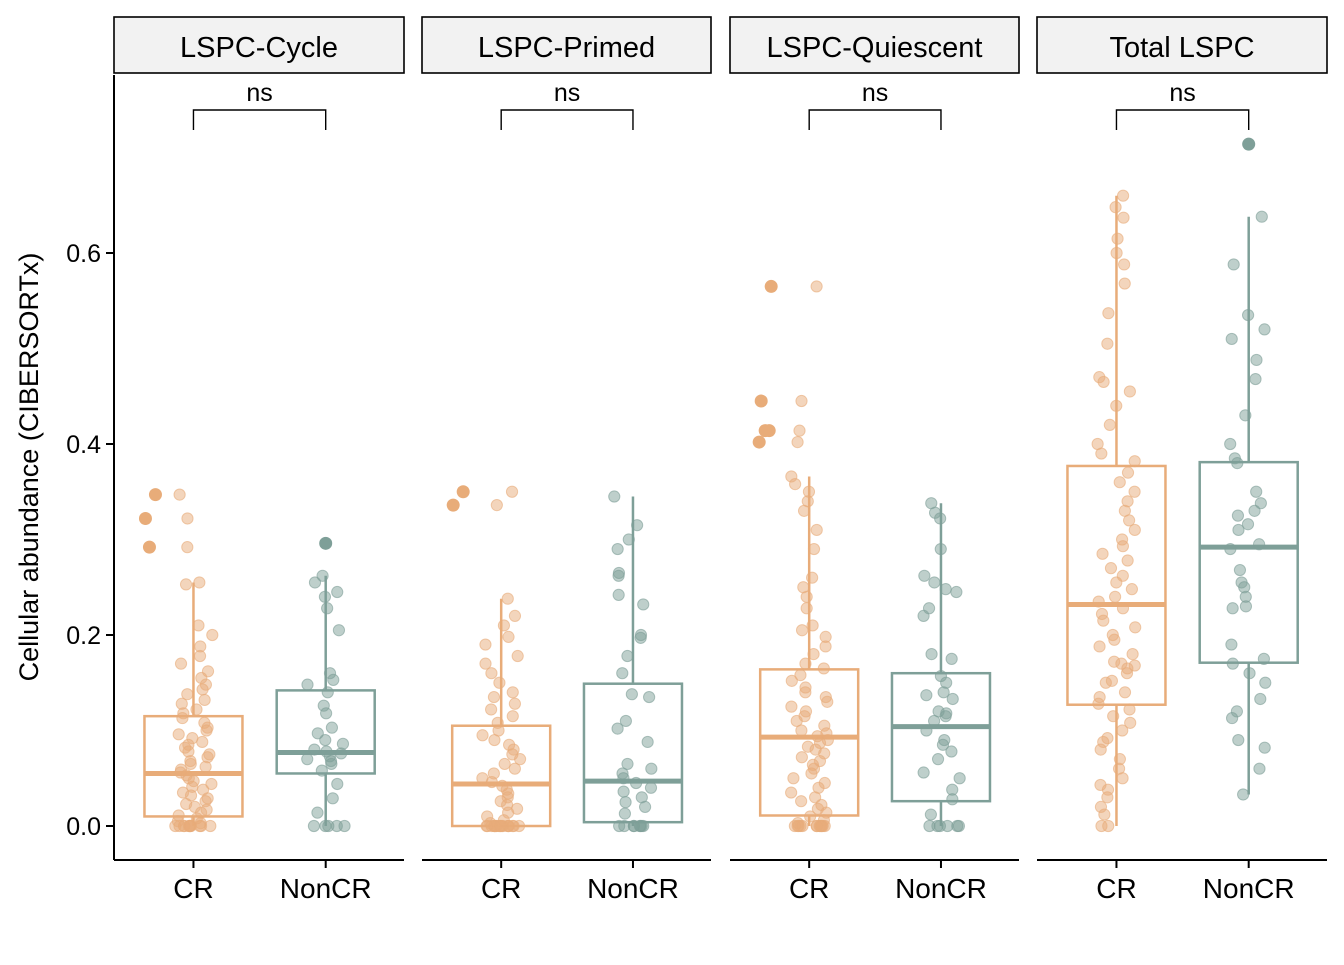 This screenshot has width=1344, height=965. Describe the element at coordinates (259, 48) in the screenshot. I see `facet-title: LSPC-Cycle` at that location.